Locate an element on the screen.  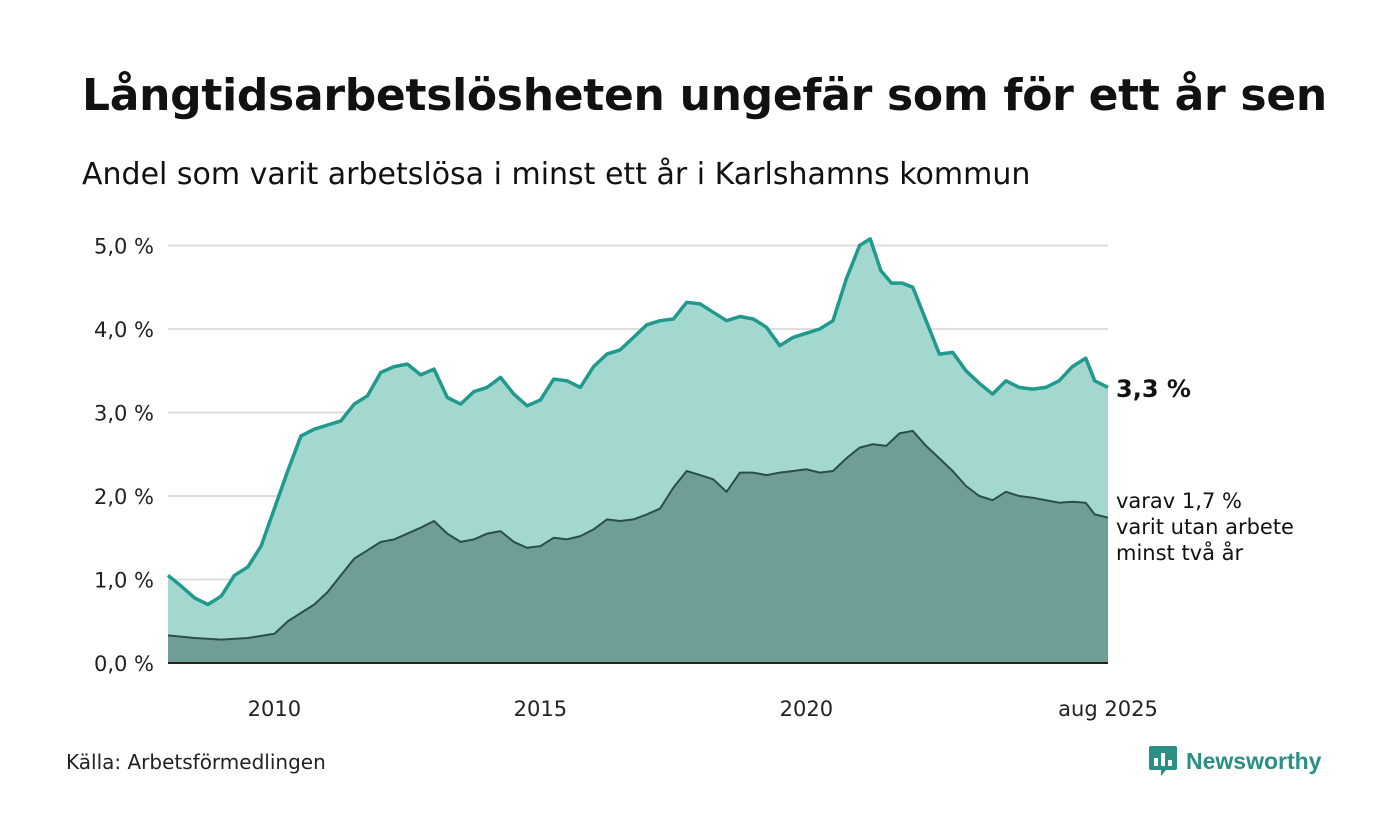
x-tick-label: 2015 is located at coordinates (540, 709).